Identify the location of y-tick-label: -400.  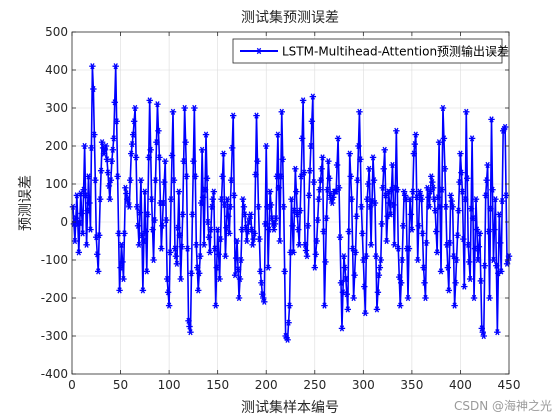
(54, 374).